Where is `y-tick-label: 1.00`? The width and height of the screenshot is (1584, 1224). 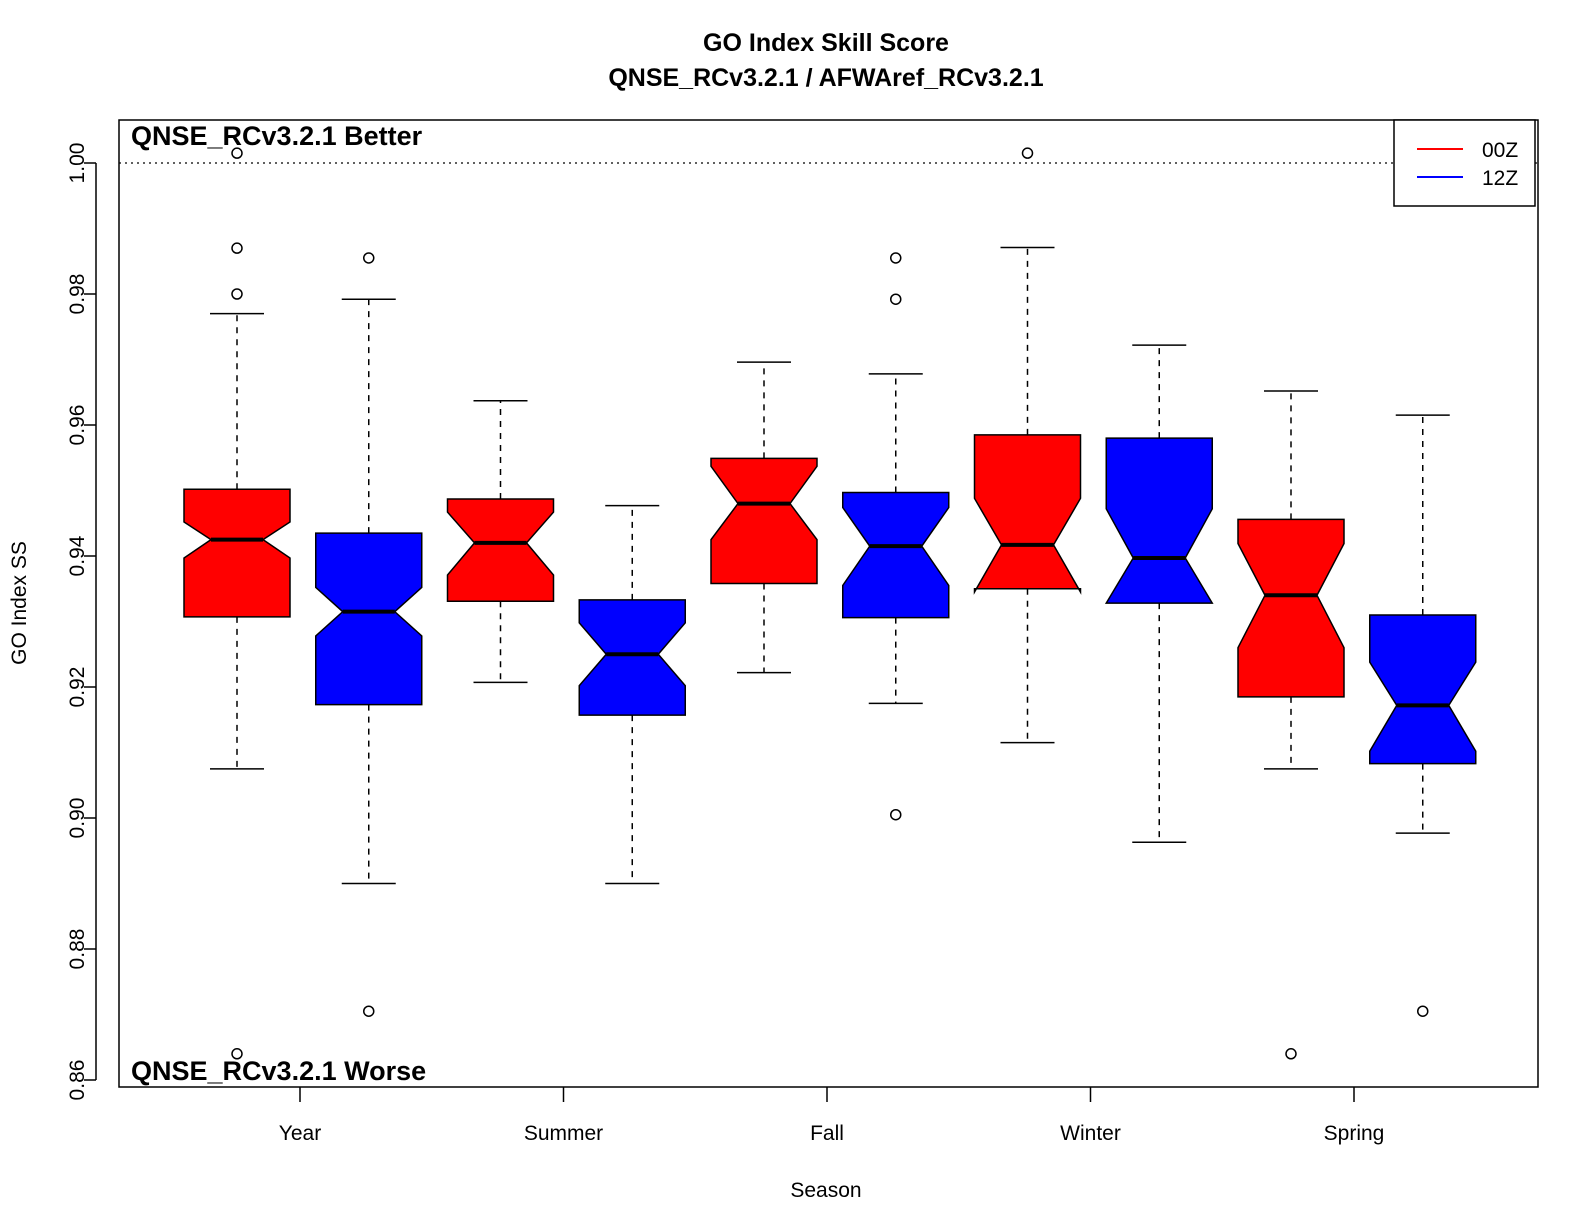
y-tick-label: 1.00 is located at coordinates (77, 163).